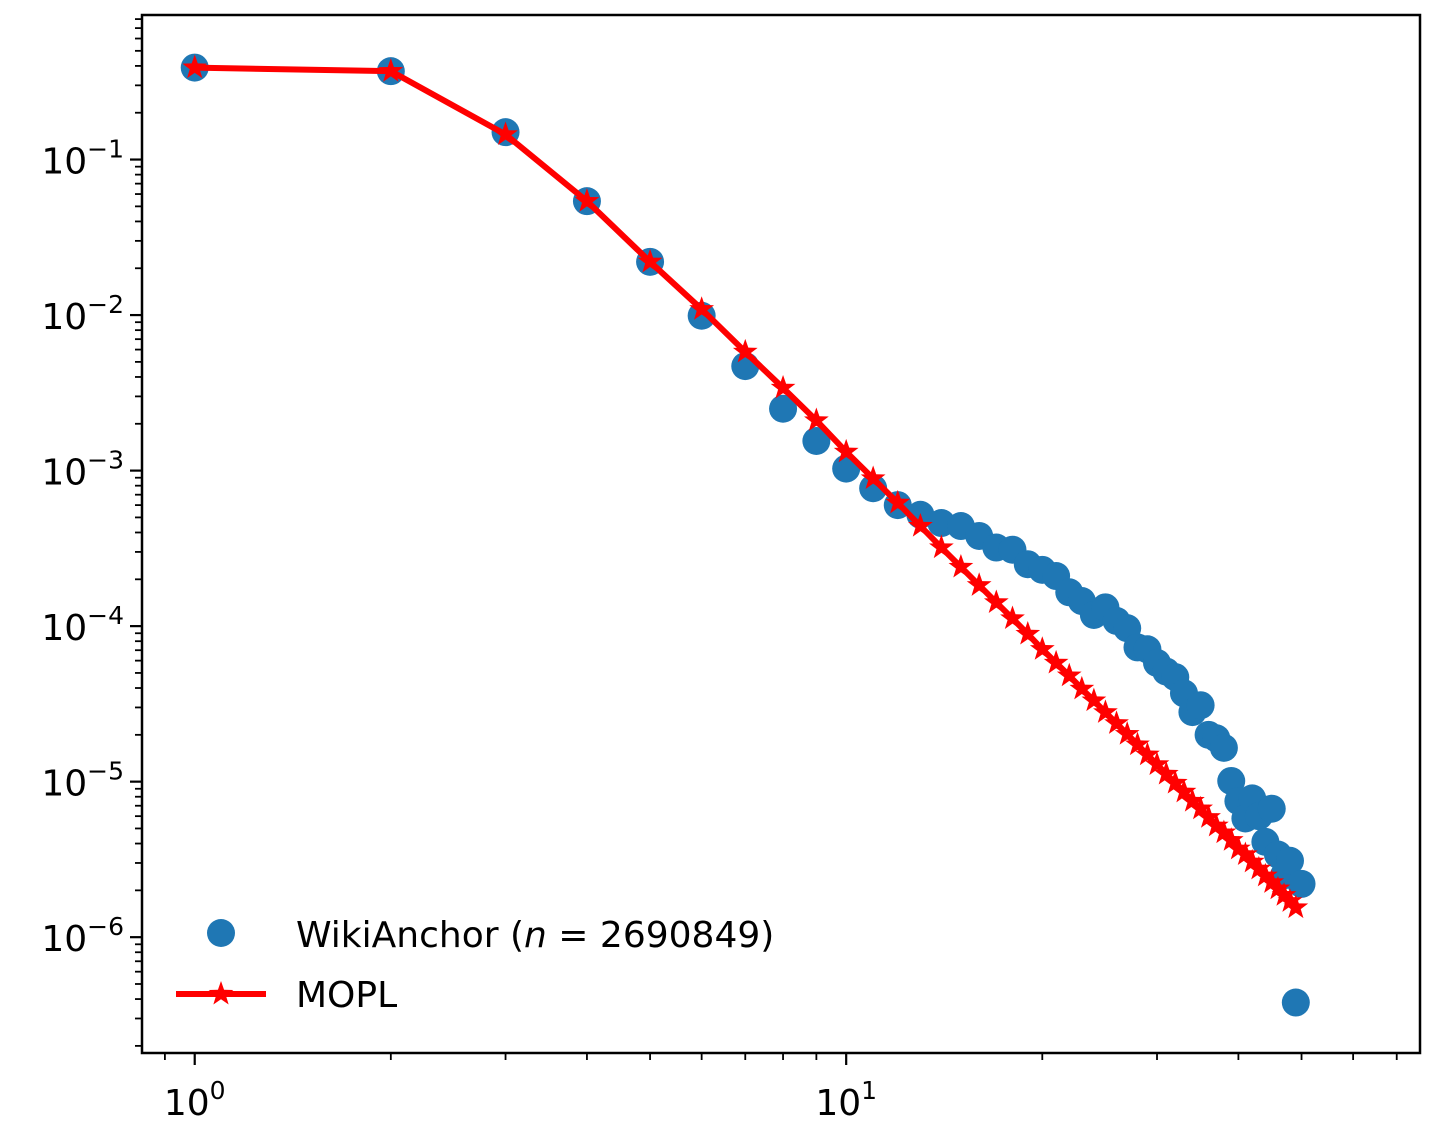 Image resolution: width=1434 pixels, height=1139 pixels. I want to click on y-tick-label: 10⁻⁴, so click(82, 625).